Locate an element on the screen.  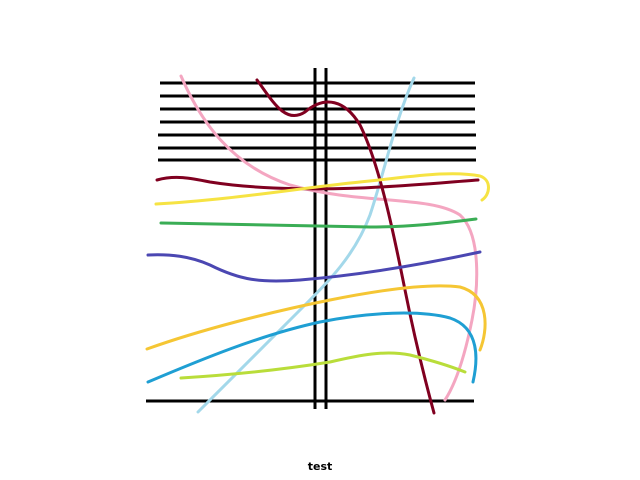
cyan-blue-curve is located at coordinates (312, 347).